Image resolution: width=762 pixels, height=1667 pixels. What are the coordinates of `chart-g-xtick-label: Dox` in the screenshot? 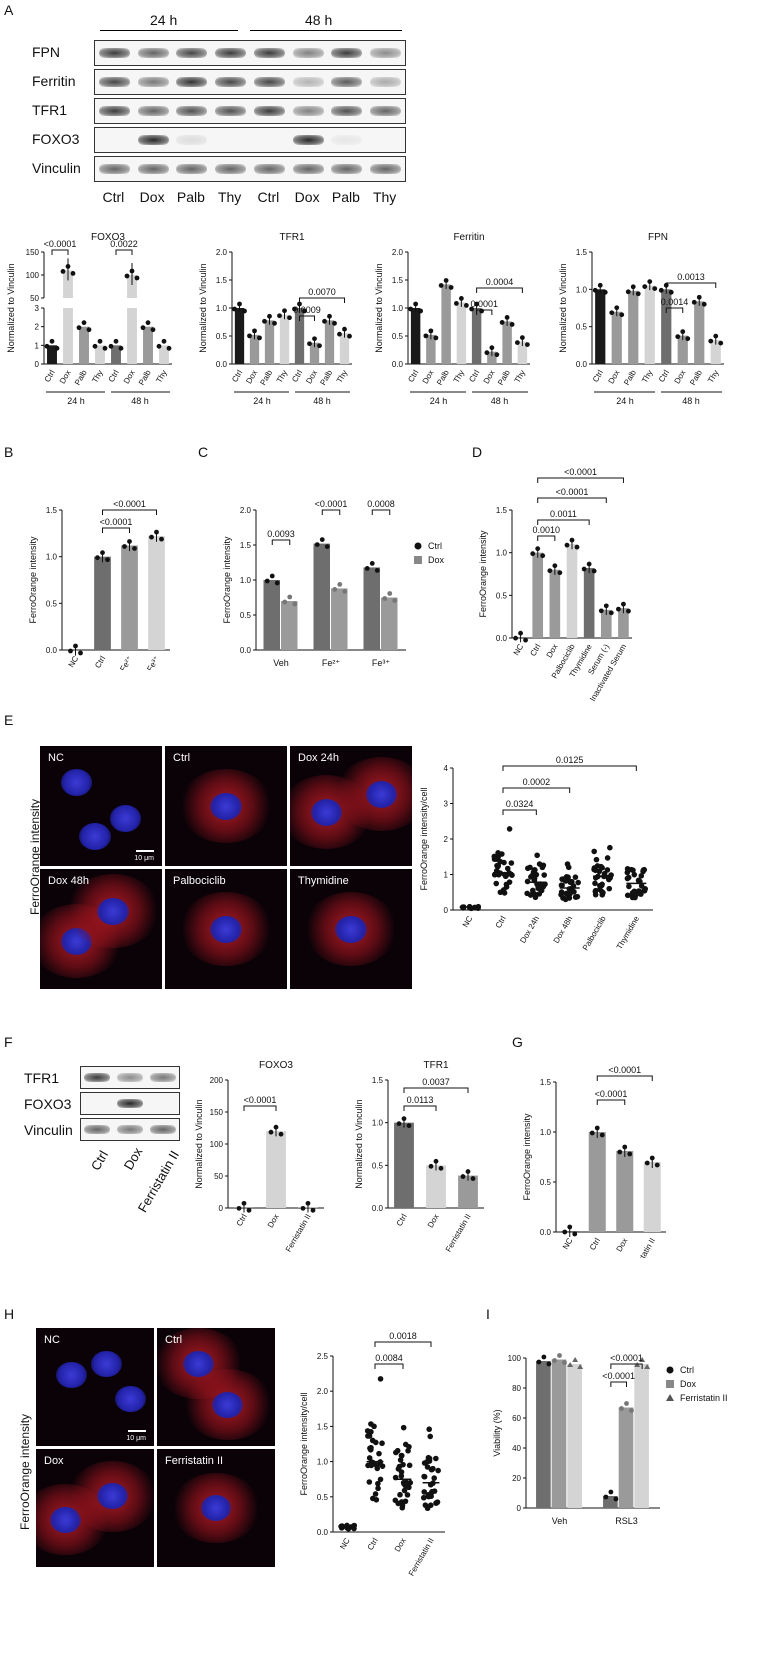 It's located at (622, 1245).